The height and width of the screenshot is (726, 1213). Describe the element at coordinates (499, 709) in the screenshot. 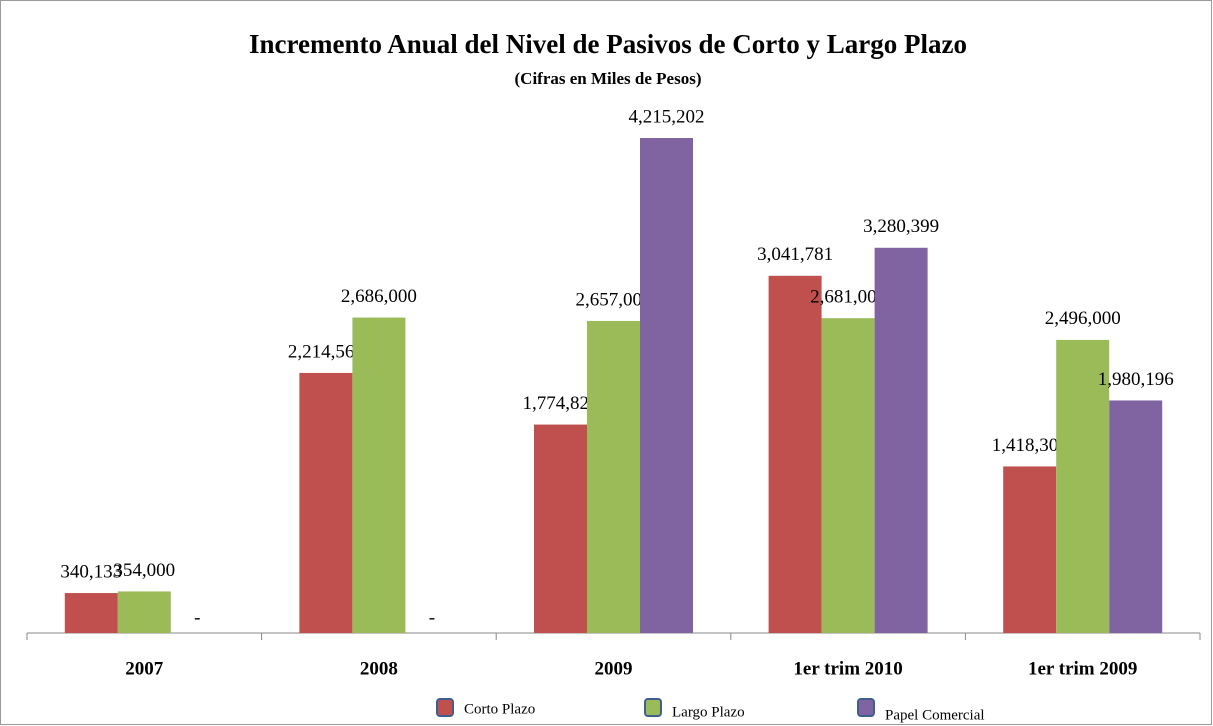

I see `legend-label: Corto Plazo` at that location.